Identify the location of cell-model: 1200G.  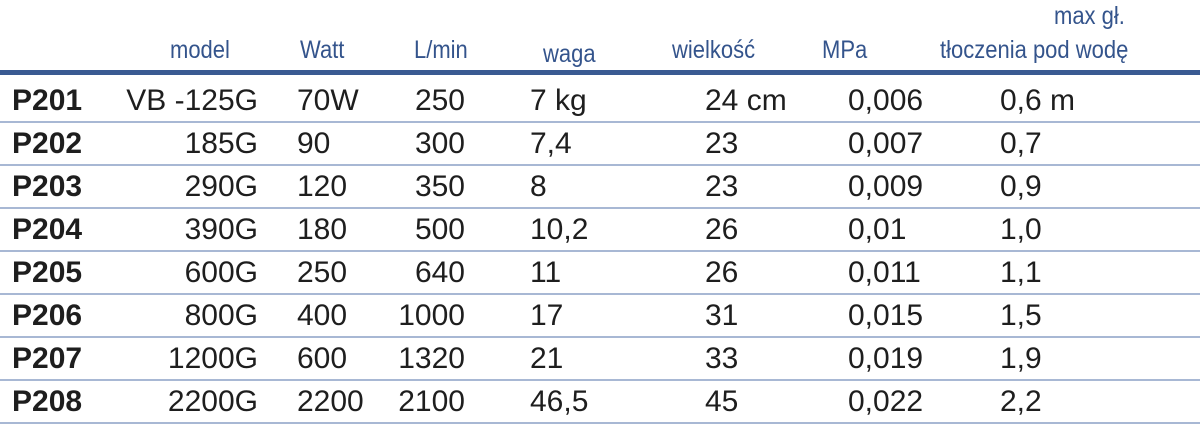
(212, 358).